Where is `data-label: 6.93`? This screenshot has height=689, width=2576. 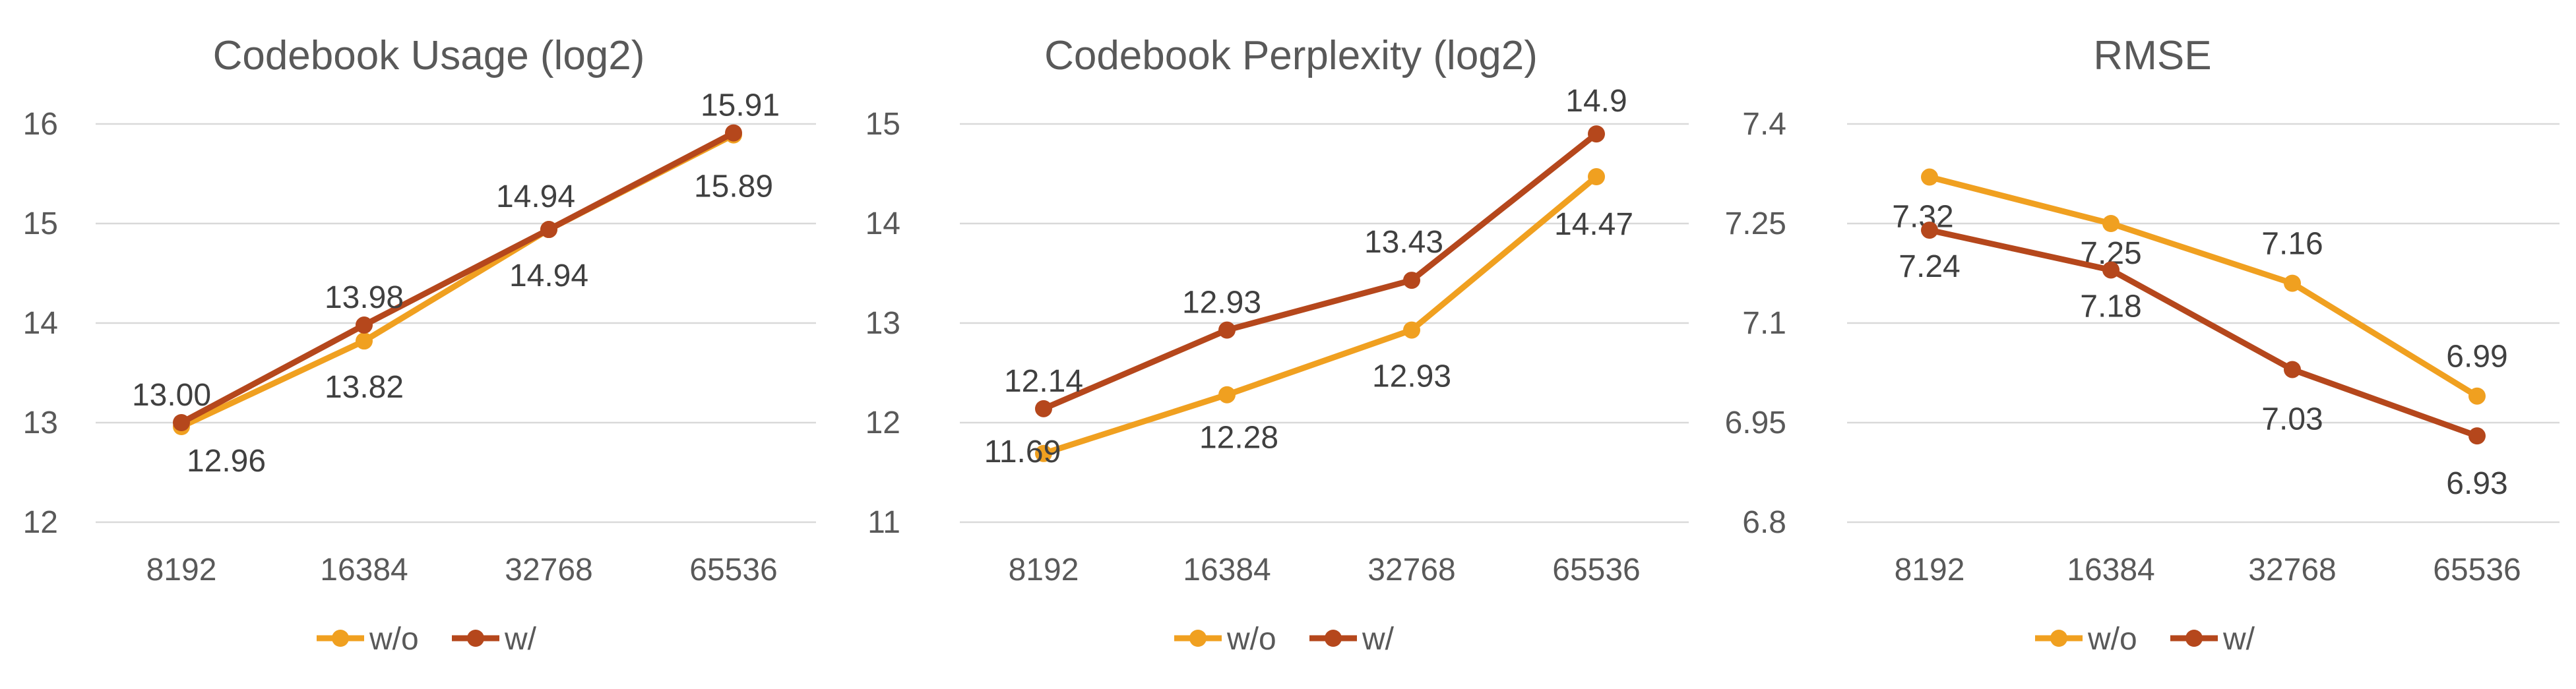
data-label: 6.93 is located at coordinates (2476, 483).